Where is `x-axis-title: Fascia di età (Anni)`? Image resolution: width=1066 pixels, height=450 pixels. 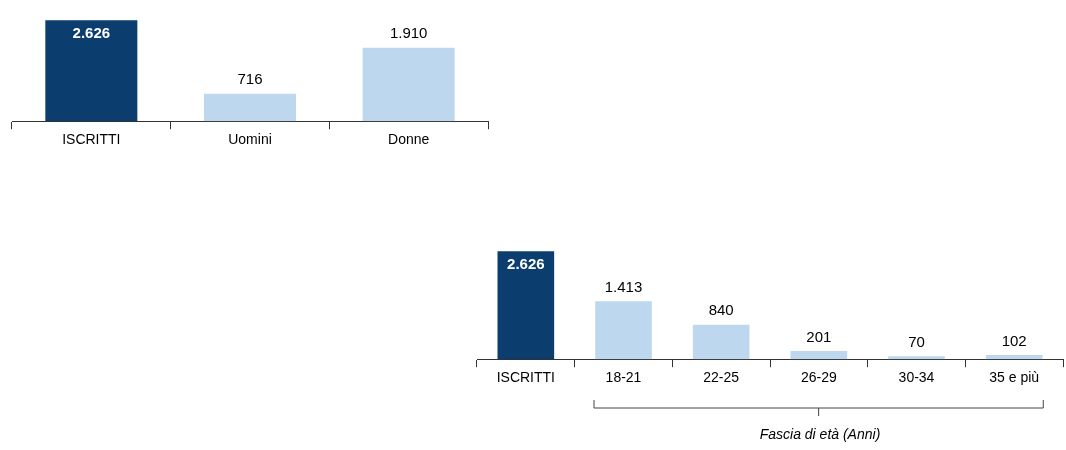 x-axis-title: Fascia di età (Anni) is located at coordinates (820, 434).